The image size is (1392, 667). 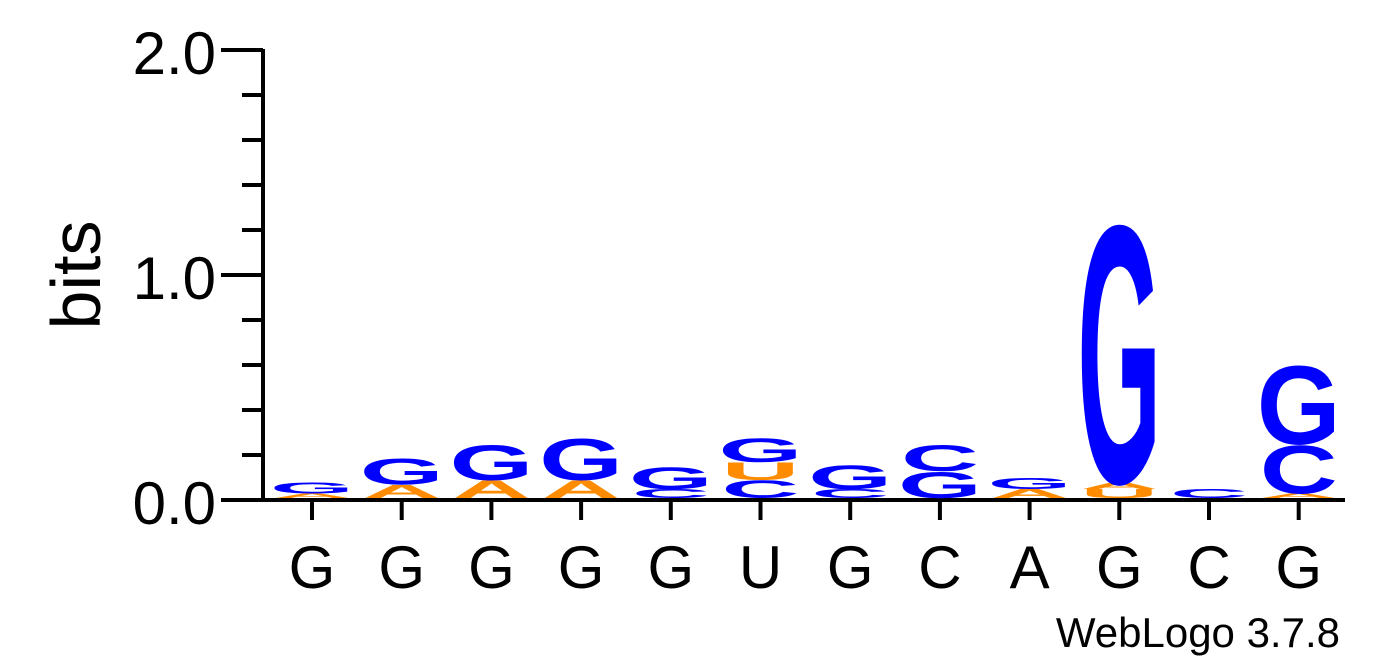 I want to click on y-axis-label: bits, so click(x=76, y=275).